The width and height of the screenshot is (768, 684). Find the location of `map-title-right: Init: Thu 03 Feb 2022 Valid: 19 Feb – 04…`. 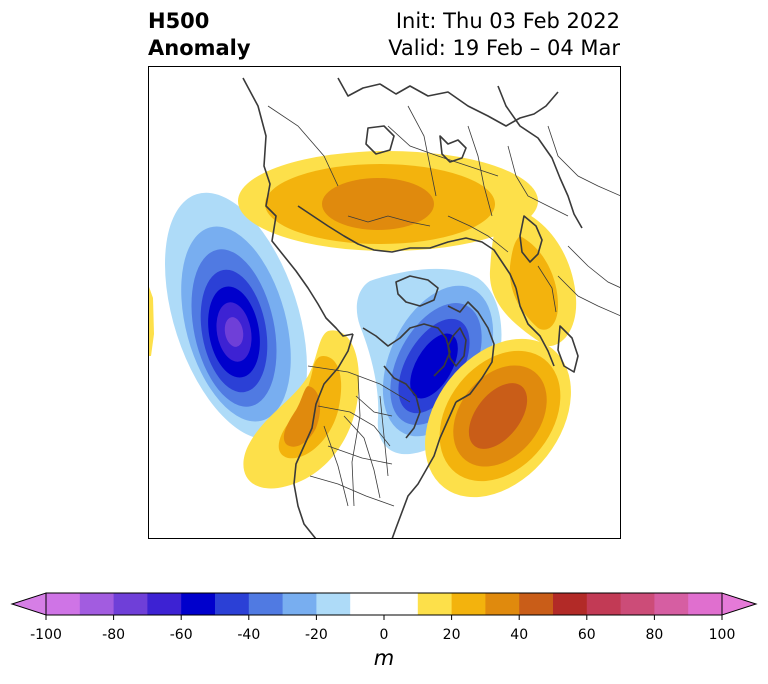

map-title-right: Init: Thu 03 Feb 2022 Valid: 19 Feb – 04… is located at coordinates (504, 35).